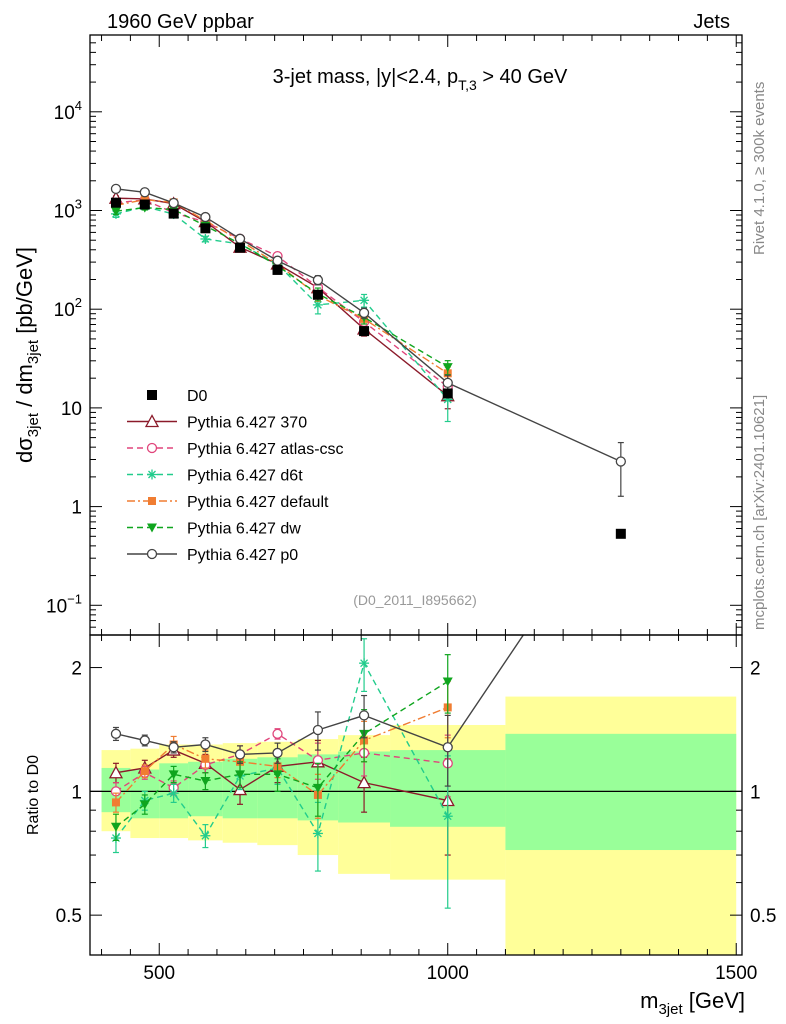 Image resolution: width=786 pixels, height=1024 pixels. Describe the element at coordinates (245, 476) in the screenshot. I see `legend-label-2: Pythia 6.427 d6t` at that location.